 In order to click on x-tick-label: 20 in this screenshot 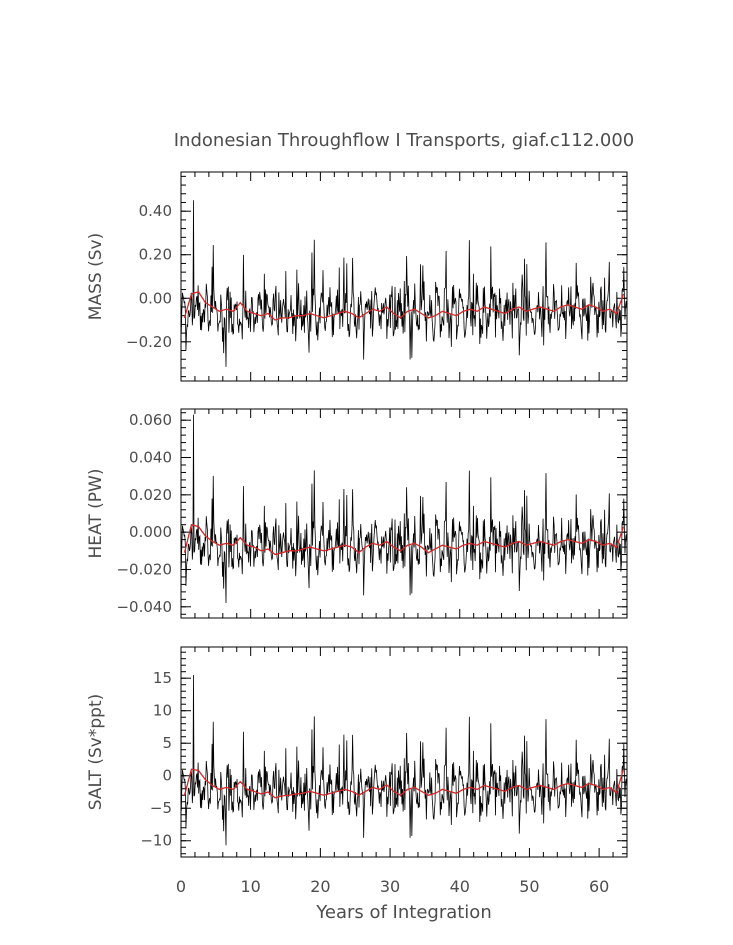, I will do `click(320, 886)`.